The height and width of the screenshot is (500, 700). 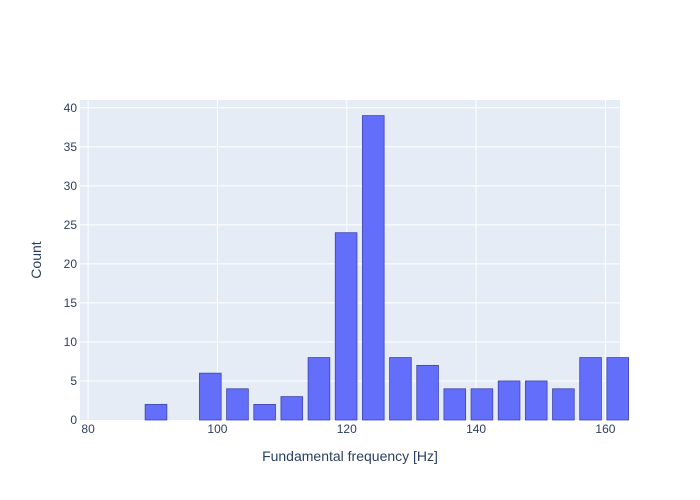 What do you see at coordinates (88, 429) in the screenshot?
I see `x-tick-label: 80` at bounding box center [88, 429].